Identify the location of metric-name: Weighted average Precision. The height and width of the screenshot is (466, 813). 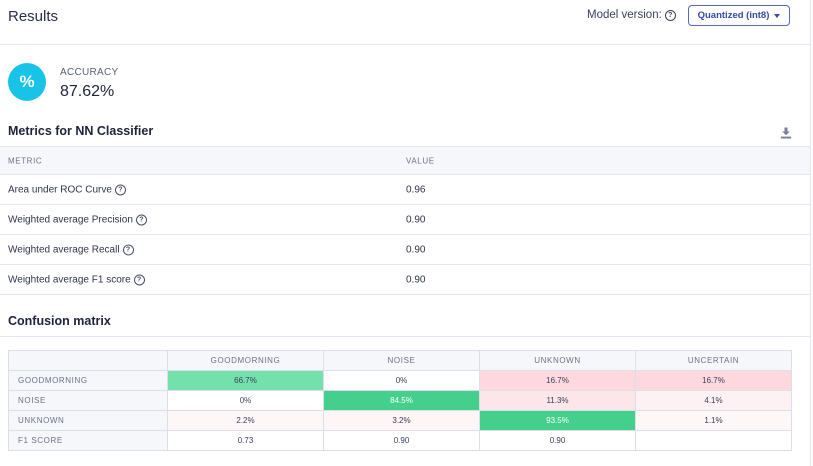
(70, 219).